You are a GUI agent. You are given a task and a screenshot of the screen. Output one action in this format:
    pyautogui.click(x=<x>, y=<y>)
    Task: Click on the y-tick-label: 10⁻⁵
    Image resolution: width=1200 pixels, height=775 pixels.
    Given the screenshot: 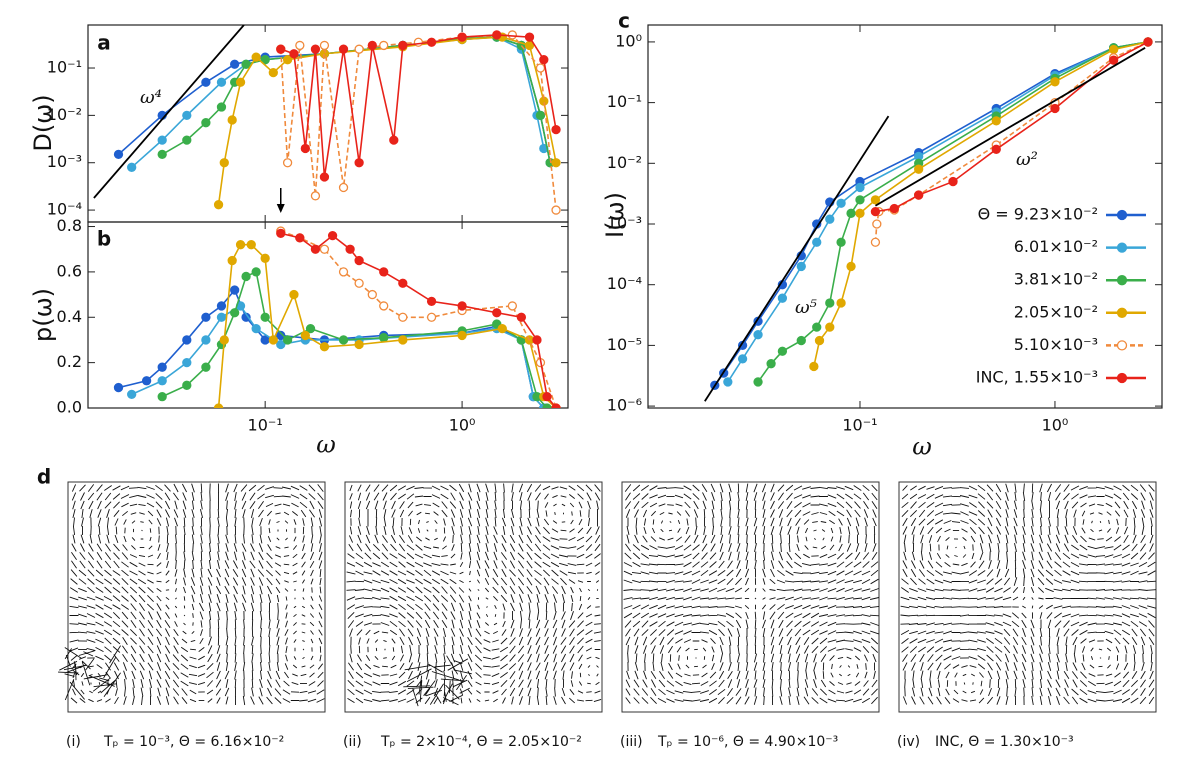 What is the action you would take?
    pyautogui.click(x=624, y=344)
    